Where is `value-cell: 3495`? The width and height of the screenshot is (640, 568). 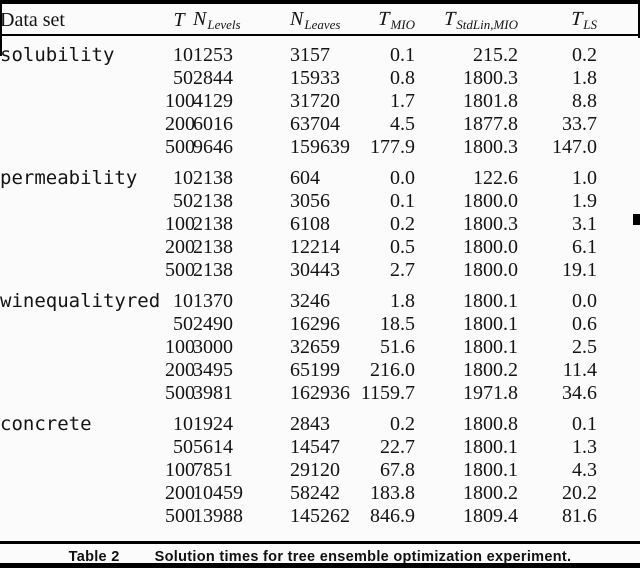
value-cell: 3495 is located at coordinates (213, 370).